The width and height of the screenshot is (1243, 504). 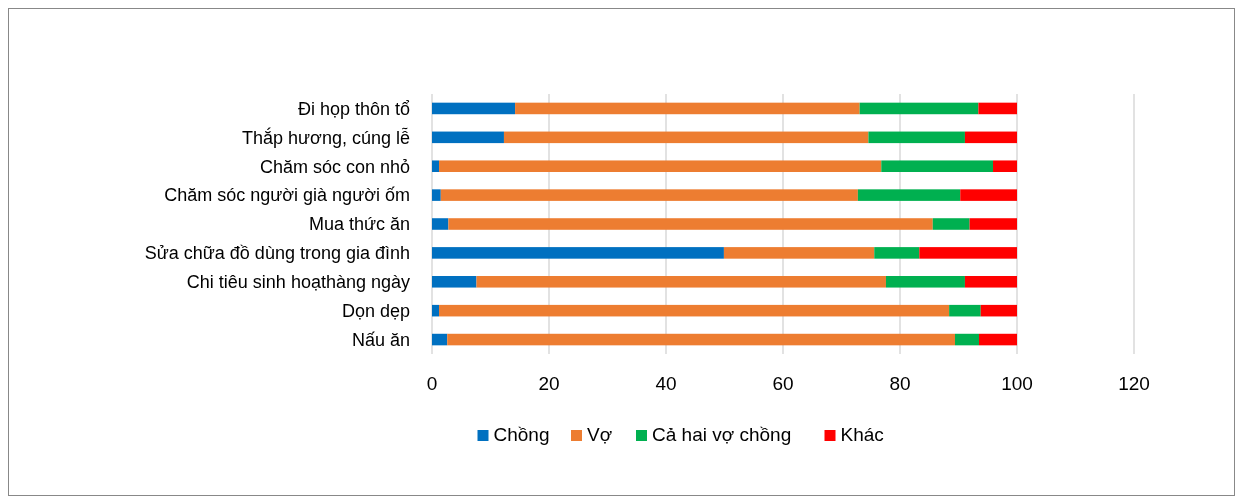 I want to click on y-tick-label: Đi họp thôn tổ, so click(x=353, y=108).